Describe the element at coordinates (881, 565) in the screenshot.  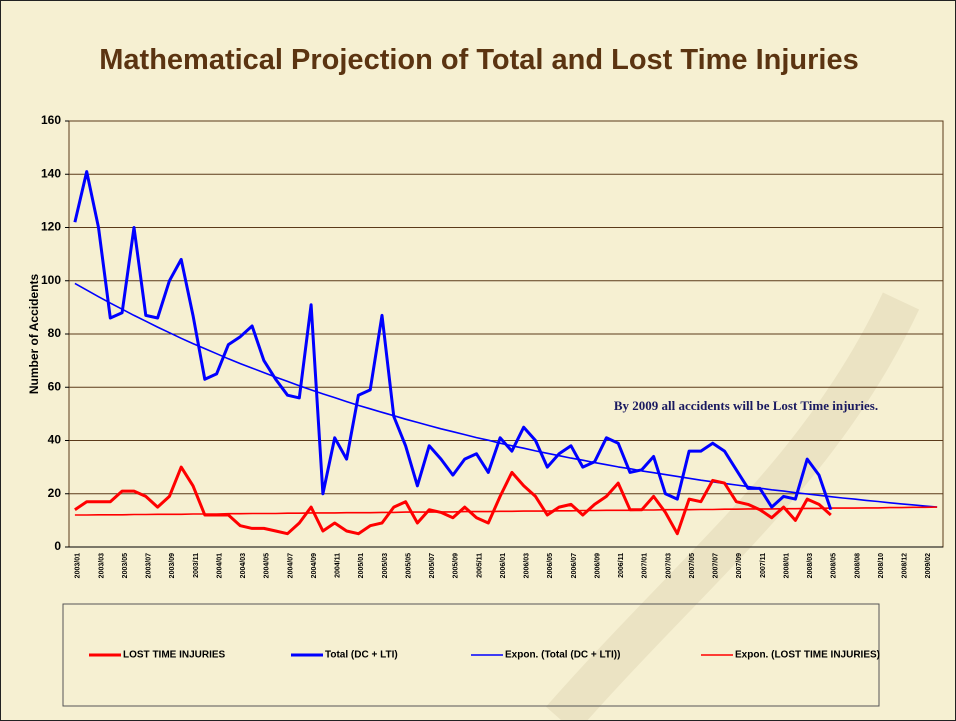
I see `x-tick-label: 2008/10` at that location.